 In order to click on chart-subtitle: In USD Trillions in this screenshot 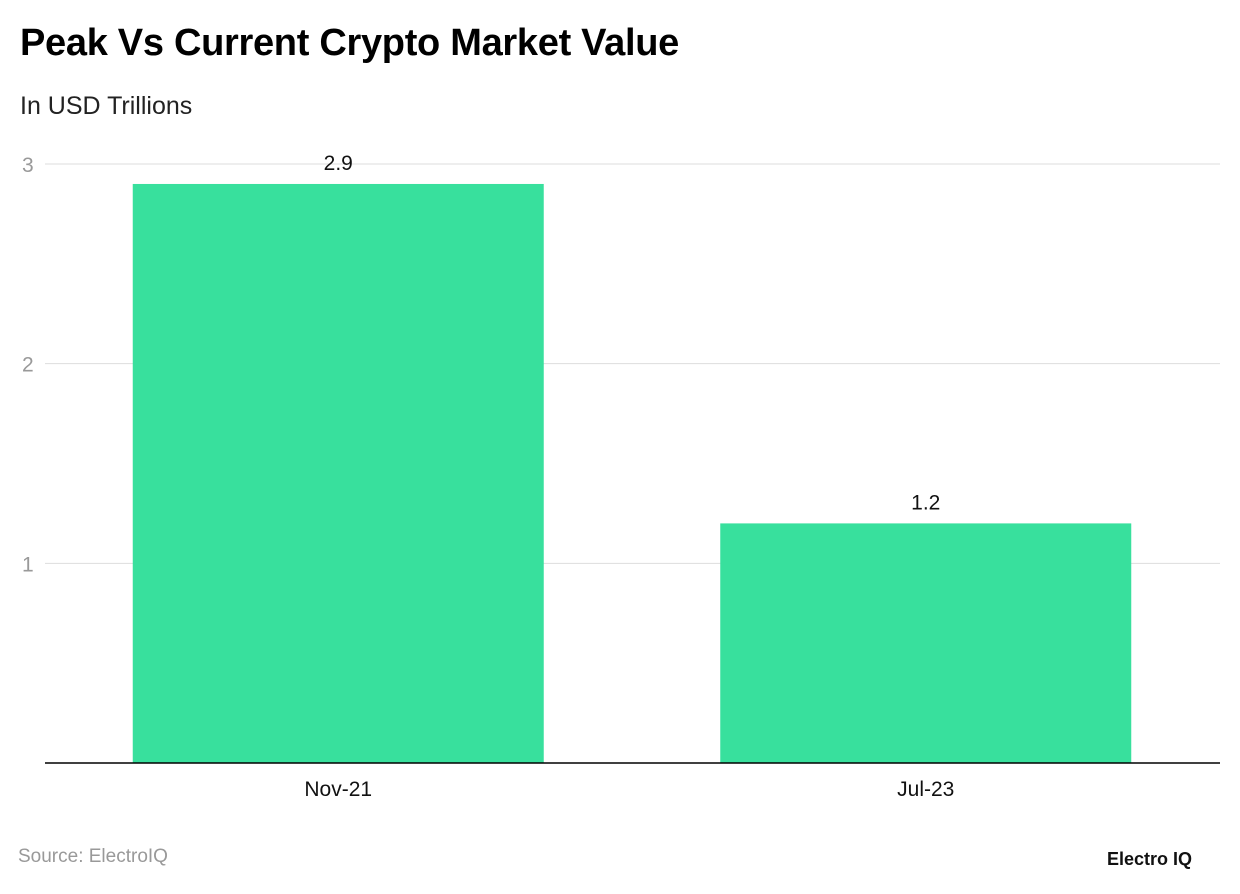, I will do `click(106, 106)`.